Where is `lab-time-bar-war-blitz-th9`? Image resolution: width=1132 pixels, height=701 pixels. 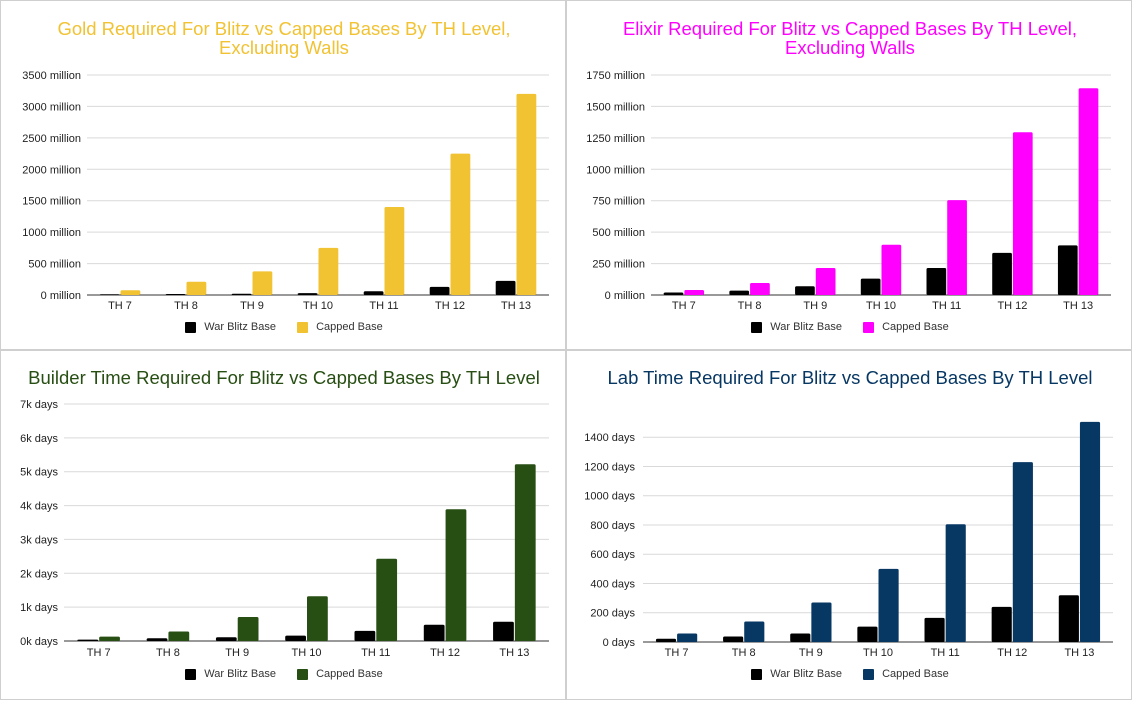 lab-time-bar-war-blitz-th9 is located at coordinates (800, 637).